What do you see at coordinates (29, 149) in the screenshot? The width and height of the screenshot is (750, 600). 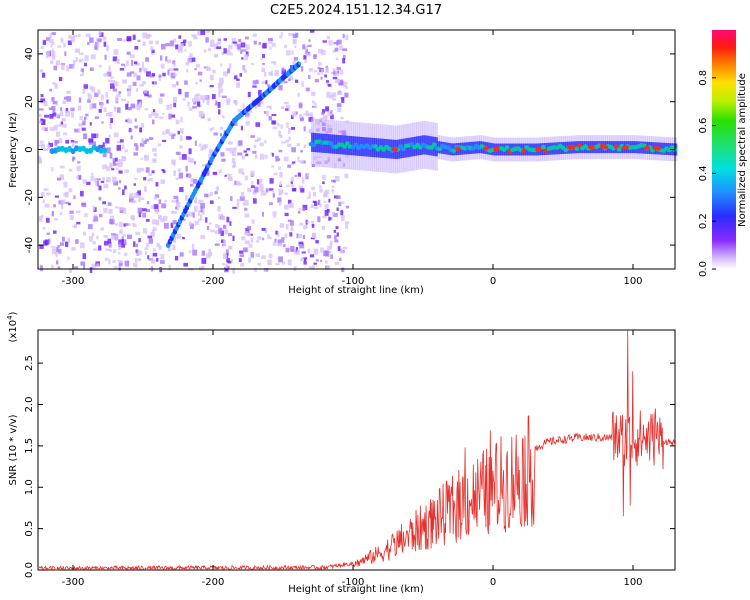 I see `y-tick-label: 0` at bounding box center [29, 149].